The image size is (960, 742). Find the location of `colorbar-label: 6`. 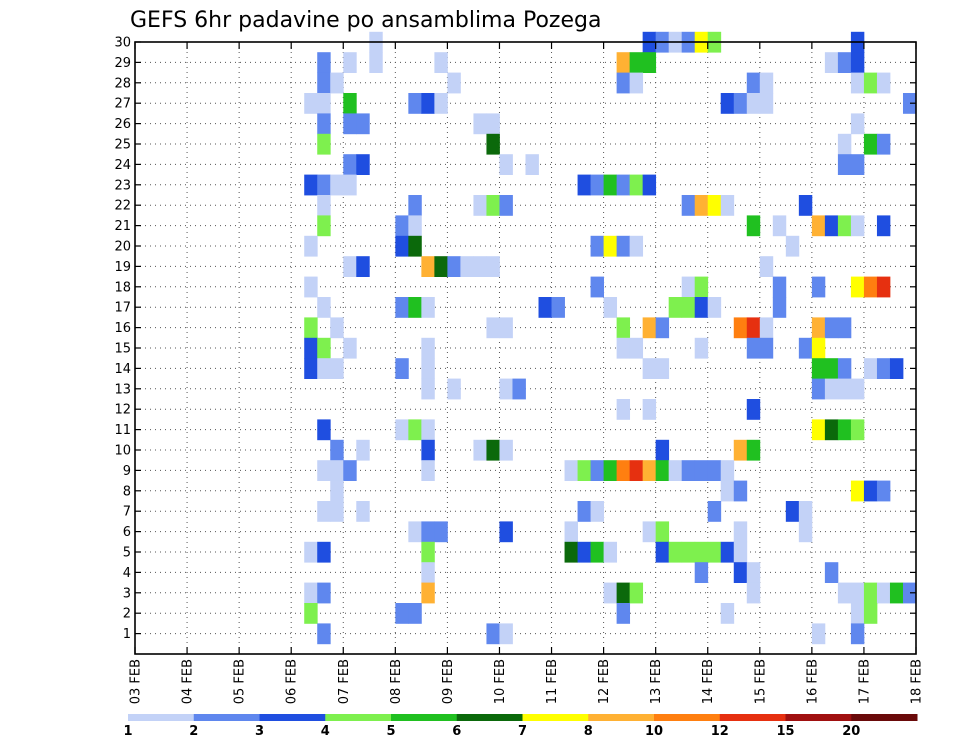

colorbar-label: 6 is located at coordinates (456, 731).